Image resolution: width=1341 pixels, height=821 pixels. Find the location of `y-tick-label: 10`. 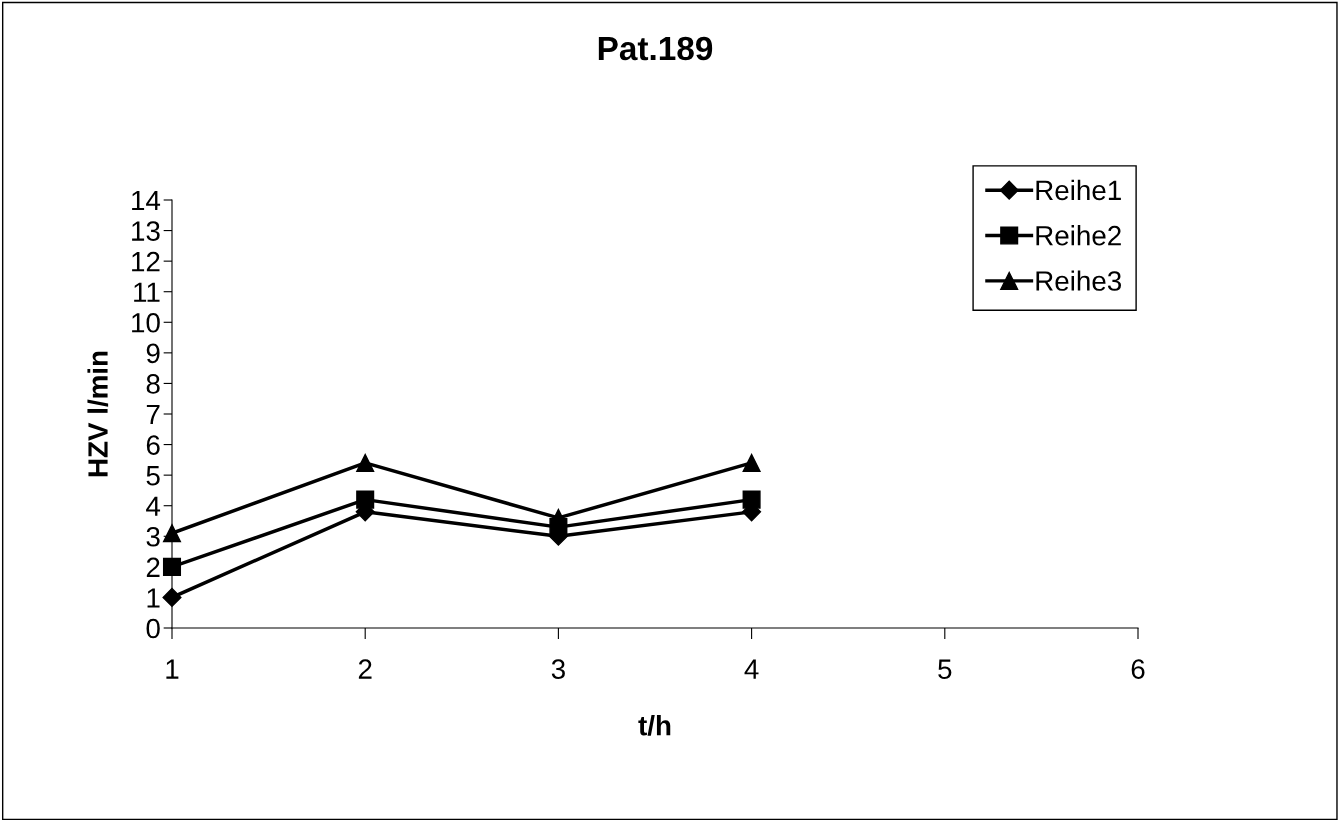

y-tick-label: 10 is located at coordinates (146, 322).